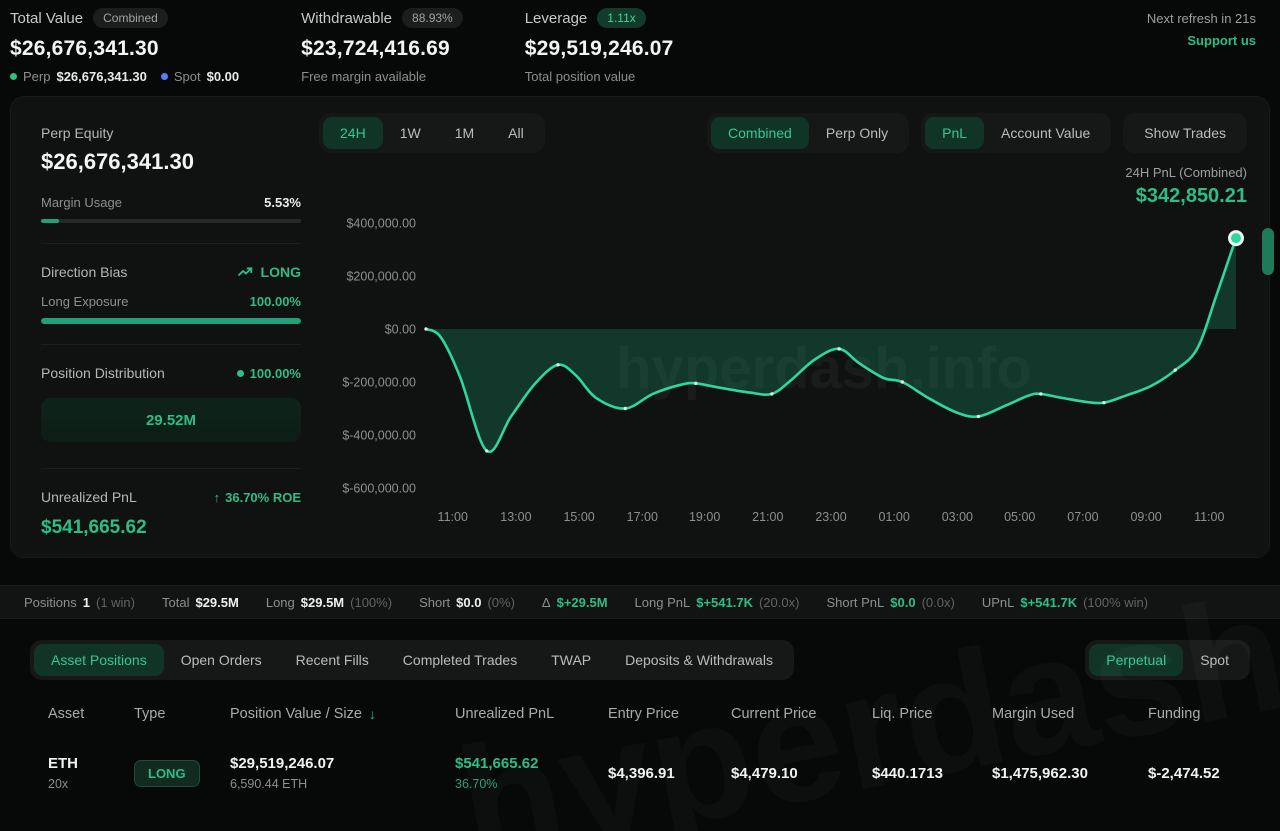 This screenshot has width=1280, height=831. Describe the element at coordinates (1145, 517) in the screenshot. I see `x-tick-label: 09:00` at that location.